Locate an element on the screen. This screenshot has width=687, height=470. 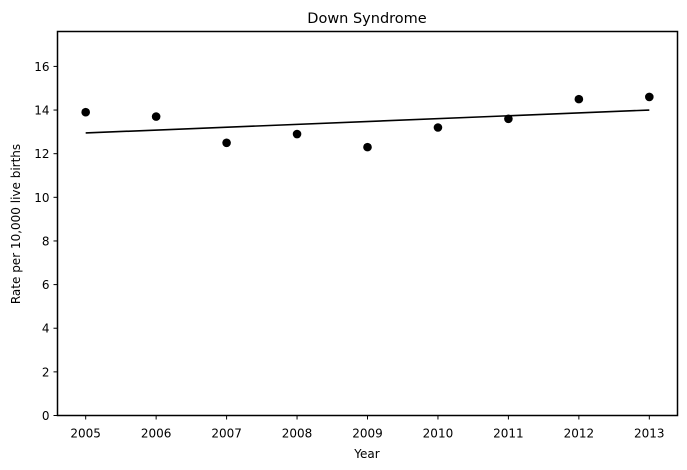
x-tick-label: 2011 is located at coordinates (508, 434).